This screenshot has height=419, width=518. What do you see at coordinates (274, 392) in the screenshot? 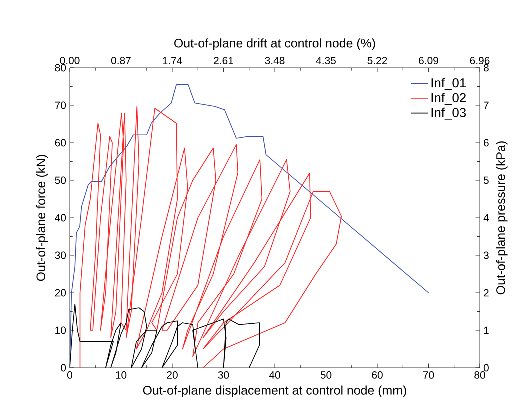
I see `x-axis-title: Out-of-plane displacement at control node (mm)` at bounding box center [274, 392].